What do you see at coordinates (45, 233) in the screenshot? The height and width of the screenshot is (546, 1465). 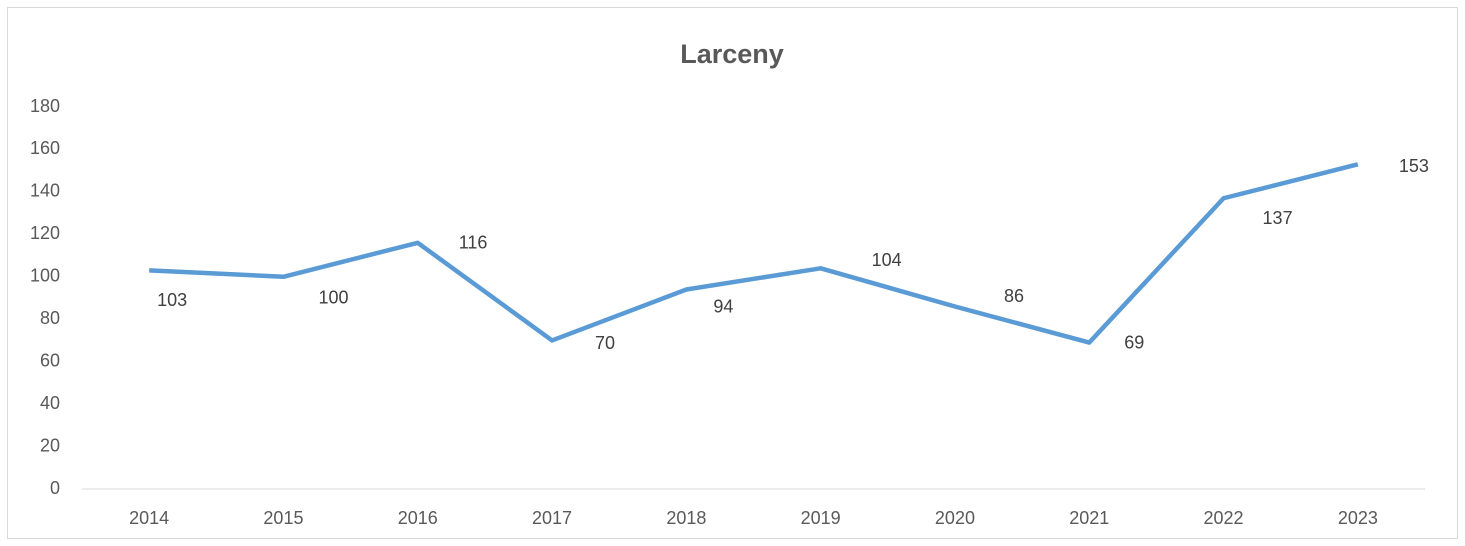 I see `y-tick-label: 120` at bounding box center [45, 233].